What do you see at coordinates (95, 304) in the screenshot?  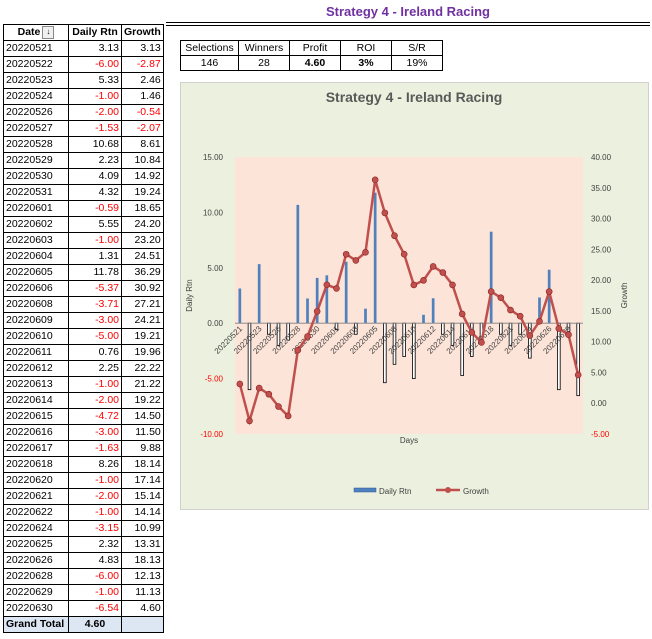 I see `row-daily-rtn: -3.71` at bounding box center [95, 304].